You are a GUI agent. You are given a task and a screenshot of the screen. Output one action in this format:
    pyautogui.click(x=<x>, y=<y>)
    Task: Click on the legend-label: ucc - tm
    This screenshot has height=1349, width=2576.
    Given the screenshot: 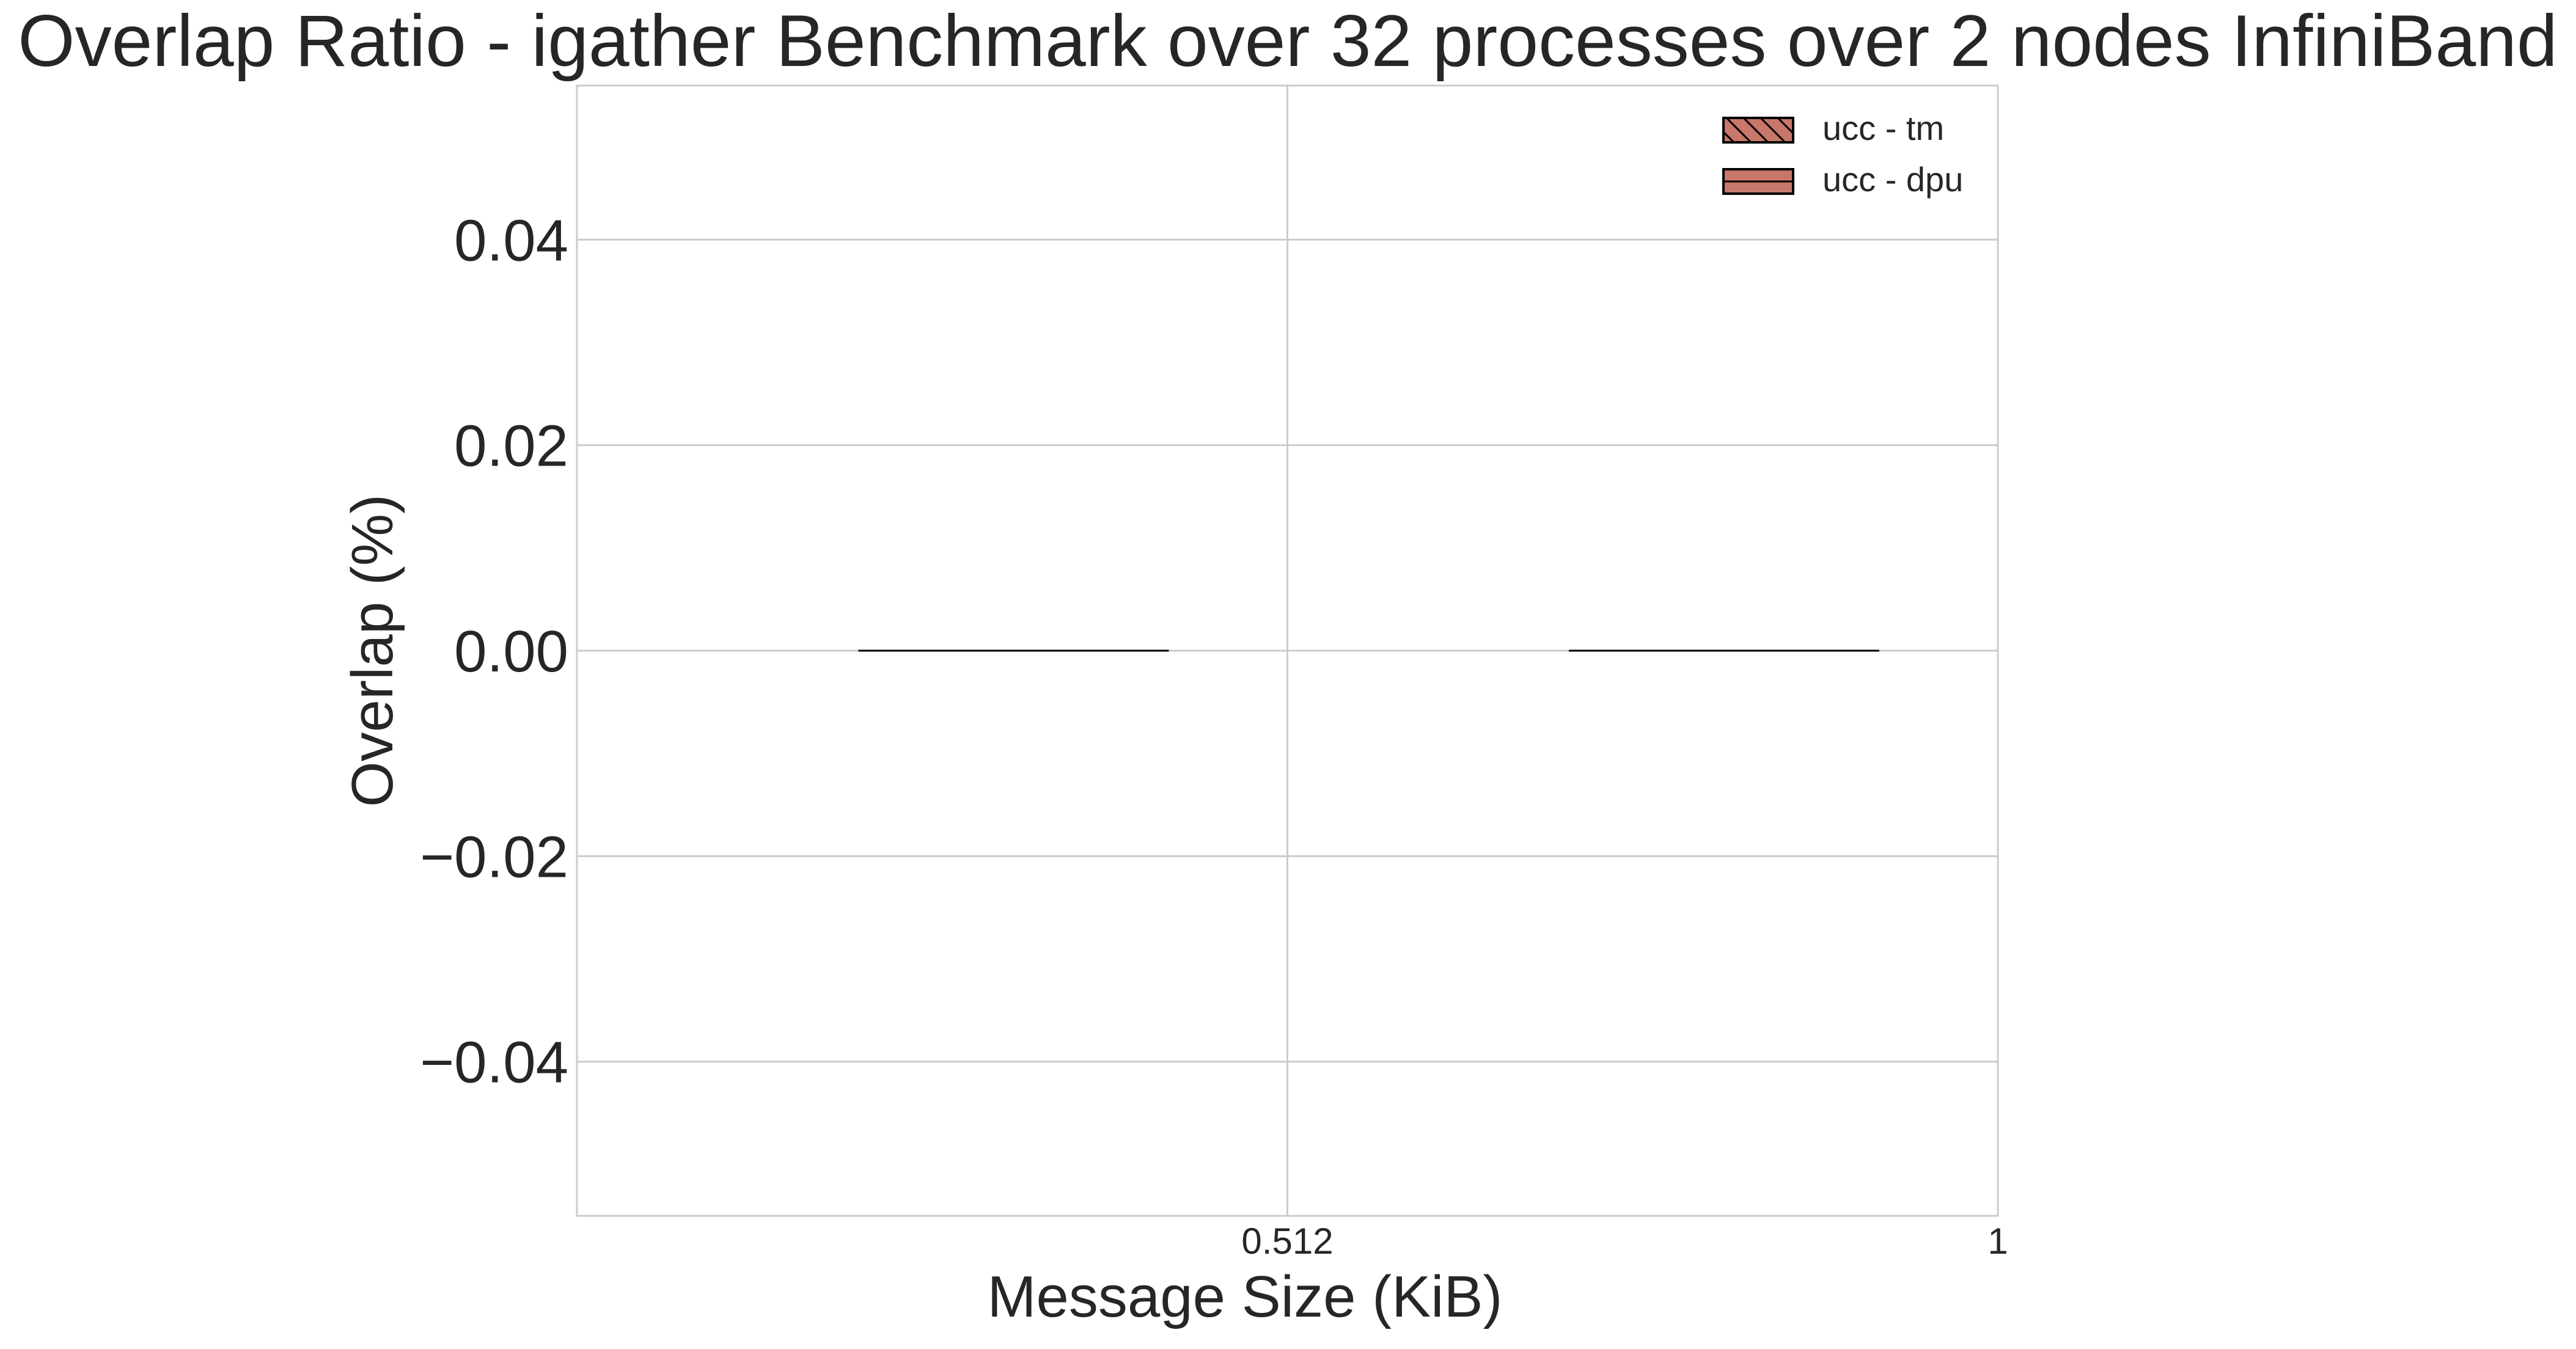 What is the action you would take?
    pyautogui.click(x=1883, y=128)
    